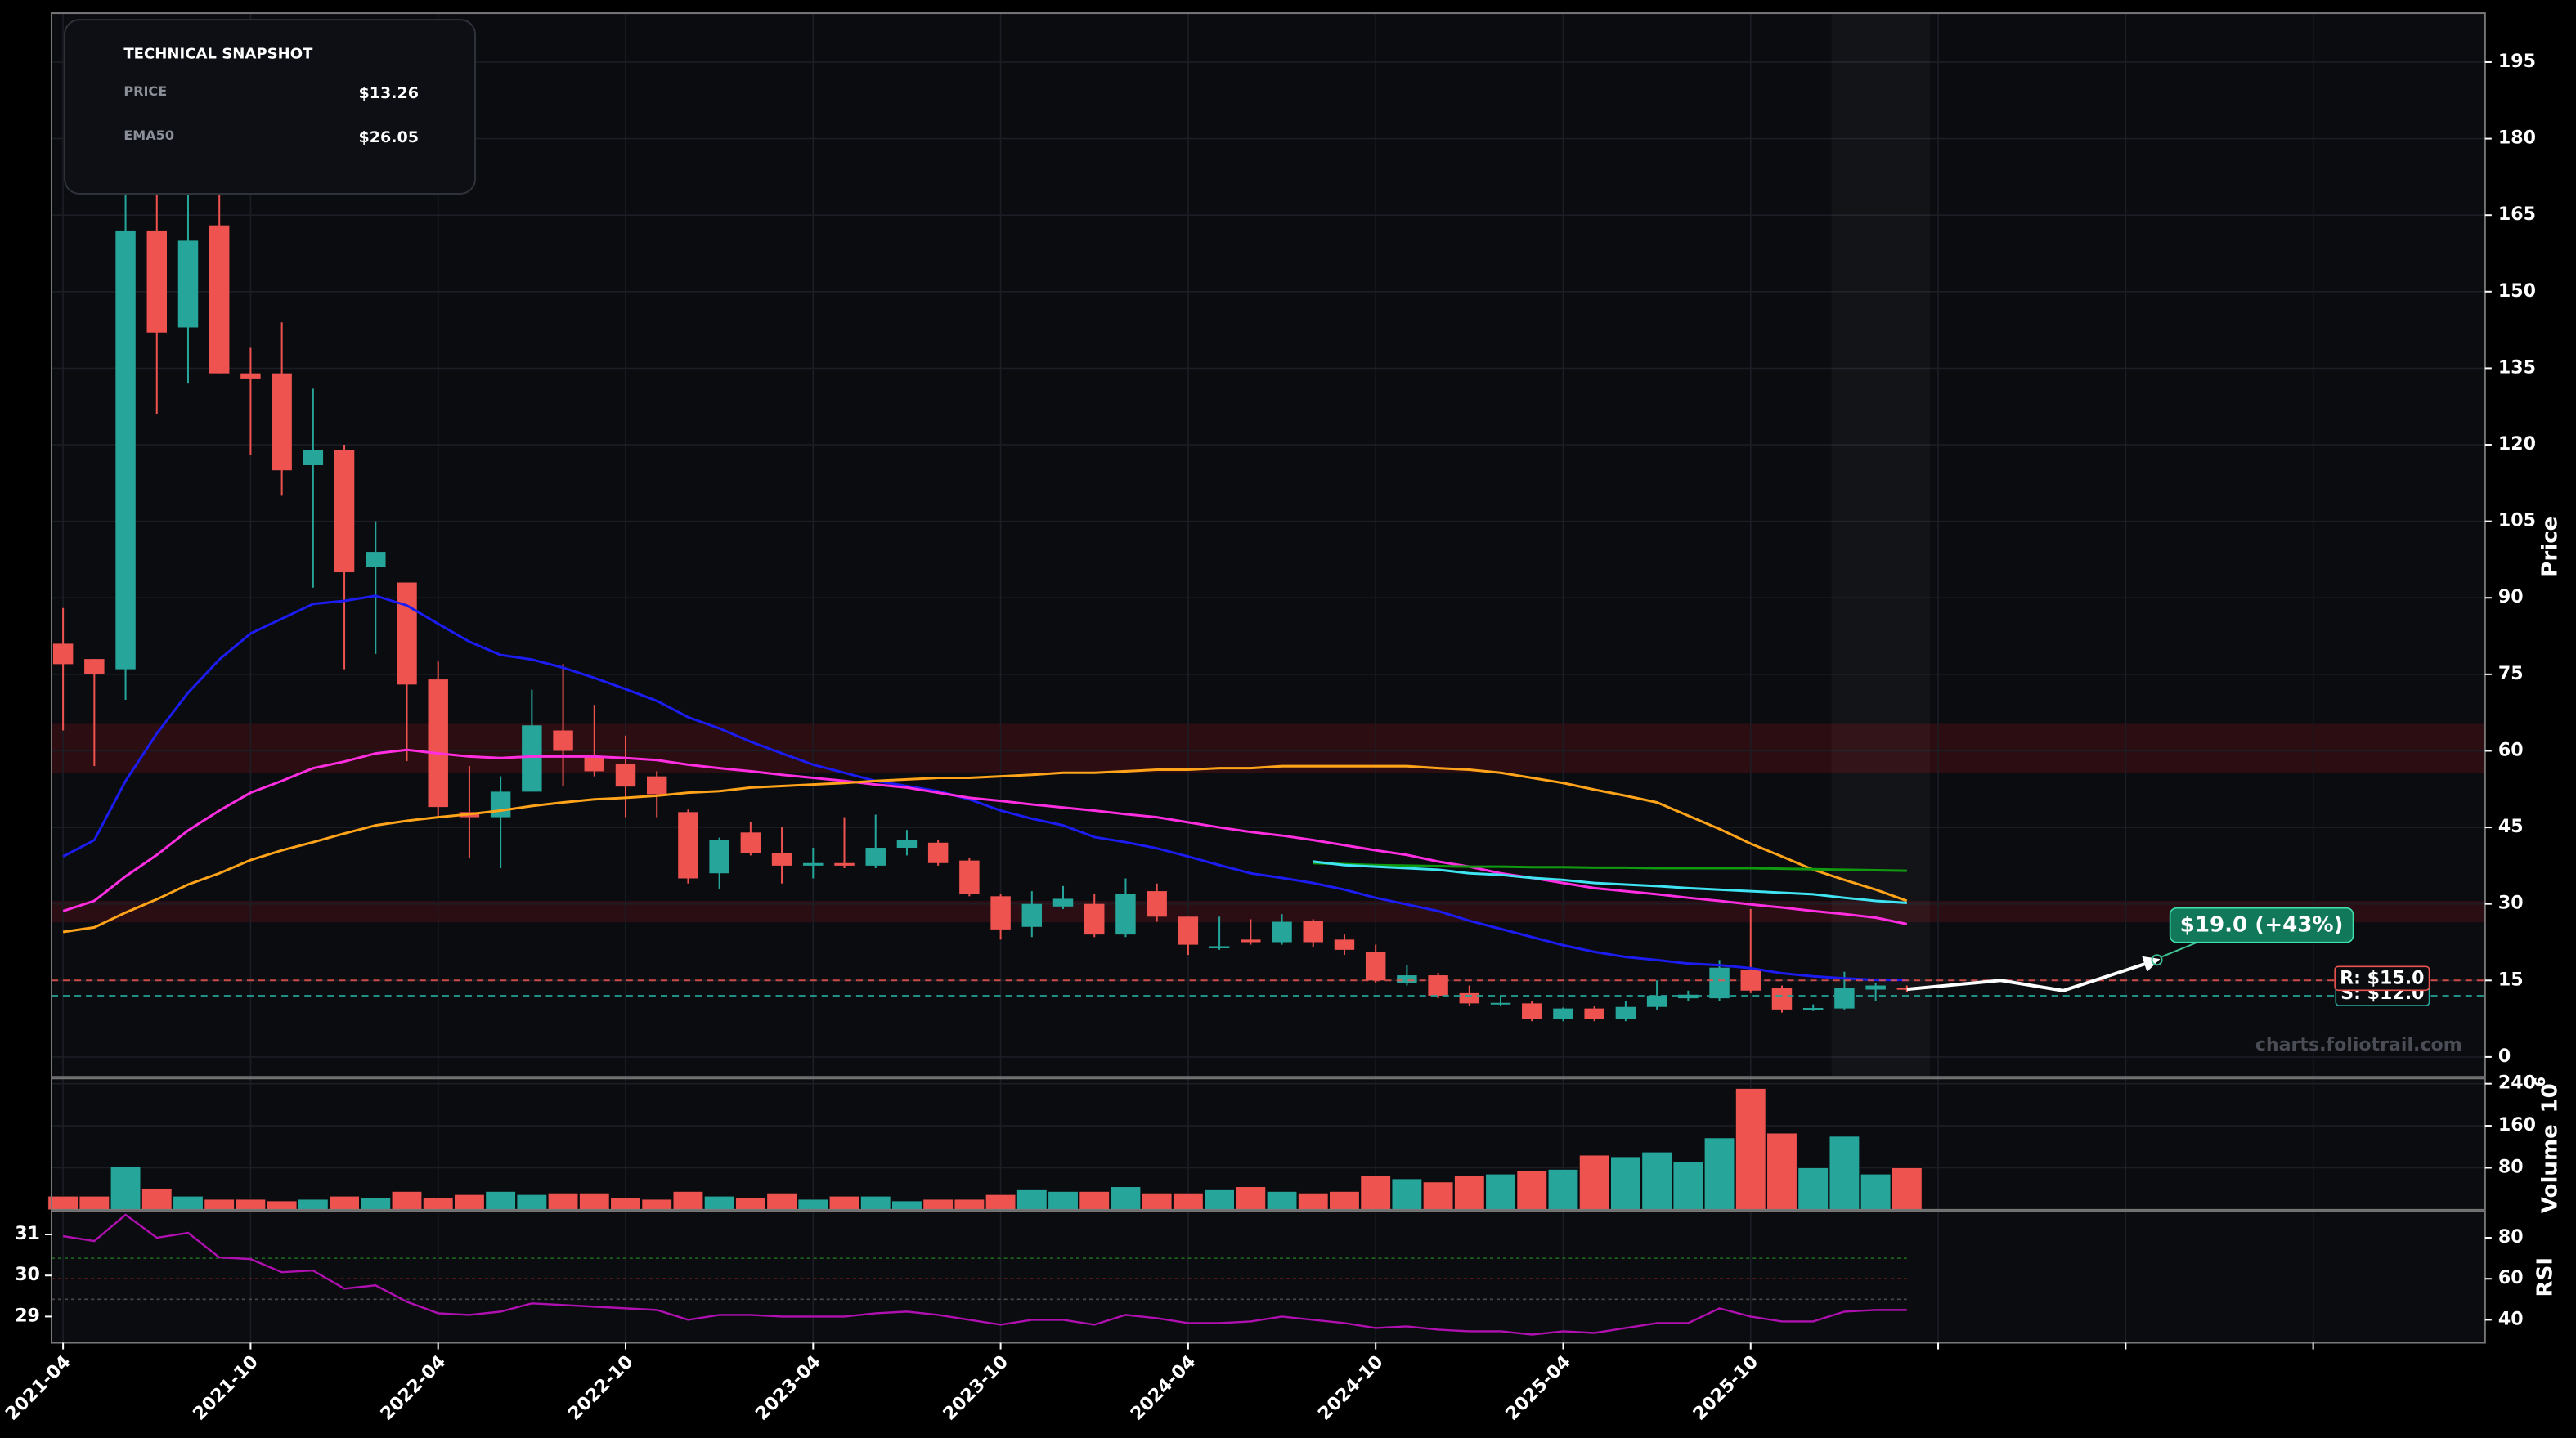 Image resolution: width=2576 pixels, height=1438 pixels. I want to click on y-tick-label: 40, so click(2511, 1319).